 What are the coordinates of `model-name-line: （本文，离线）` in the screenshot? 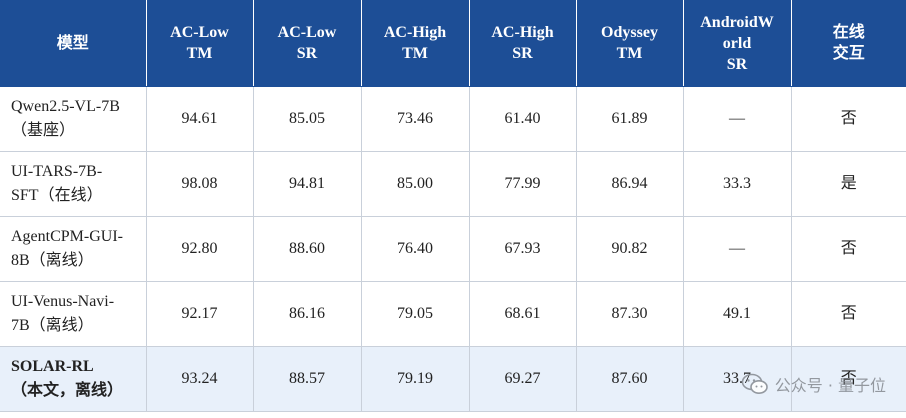 It's located at (67, 390).